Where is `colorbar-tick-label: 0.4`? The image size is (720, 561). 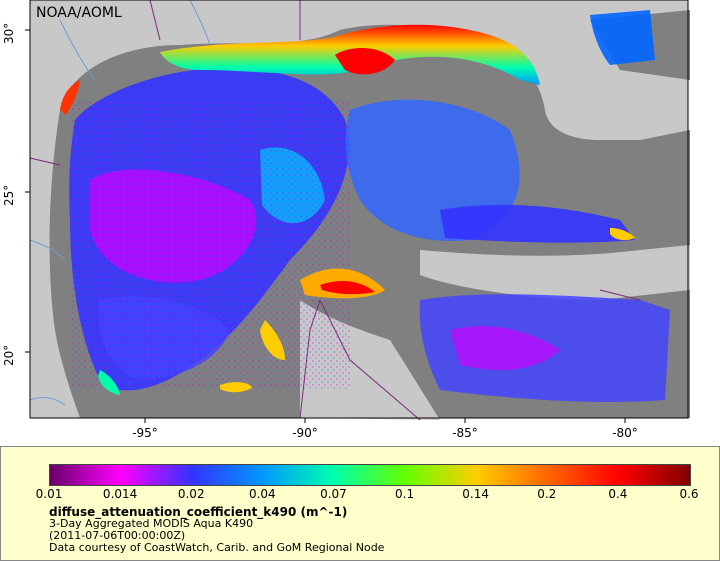
colorbar-tick-label: 0.4 is located at coordinates (618, 494).